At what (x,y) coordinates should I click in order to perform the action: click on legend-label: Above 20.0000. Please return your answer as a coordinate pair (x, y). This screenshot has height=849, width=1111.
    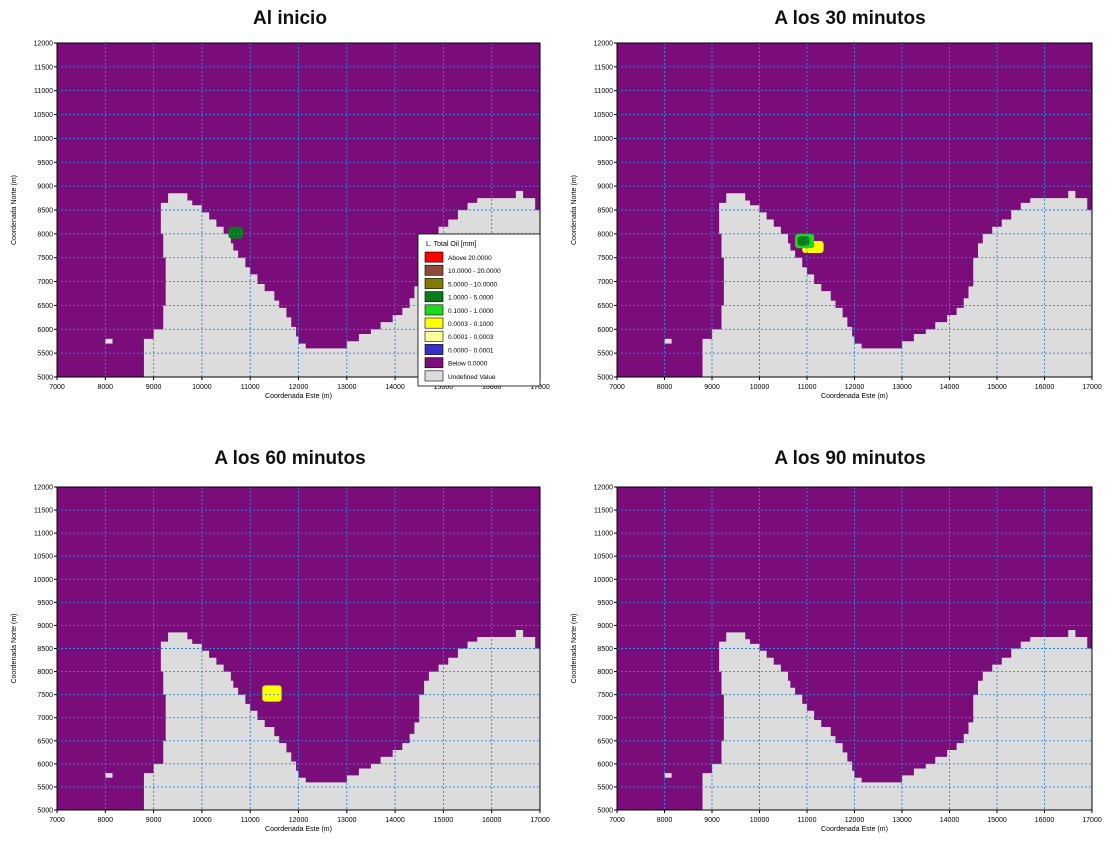
    Looking at the image, I should click on (470, 258).